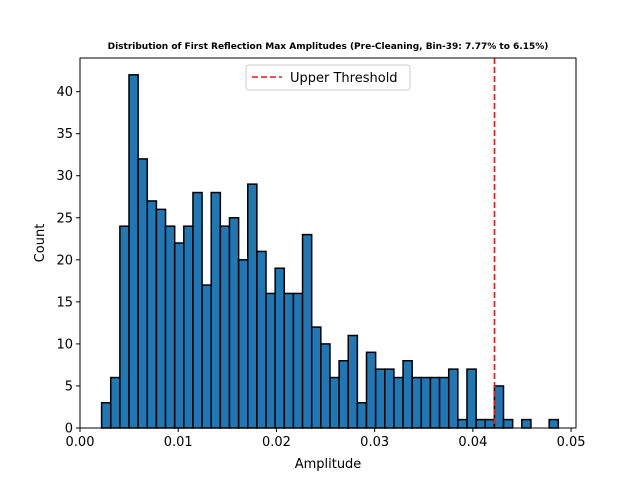 The height and width of the screenshot is (480, 640). What do you see at coordinates (69, 386) in the screenshot?
I see `y-tick-label: 5` at bounding box center [69, 386].